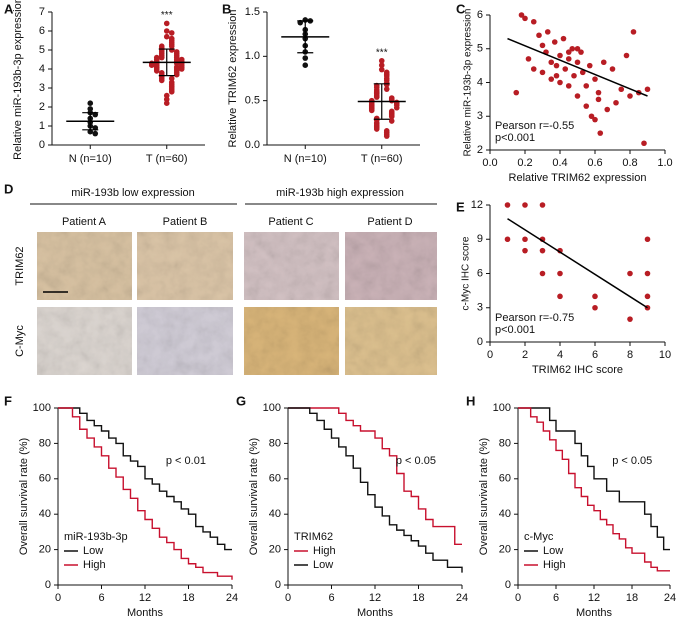  Describe the element at coordinates (275, 443) in the screenshot. I see `y-tick-label: 80` at that location.